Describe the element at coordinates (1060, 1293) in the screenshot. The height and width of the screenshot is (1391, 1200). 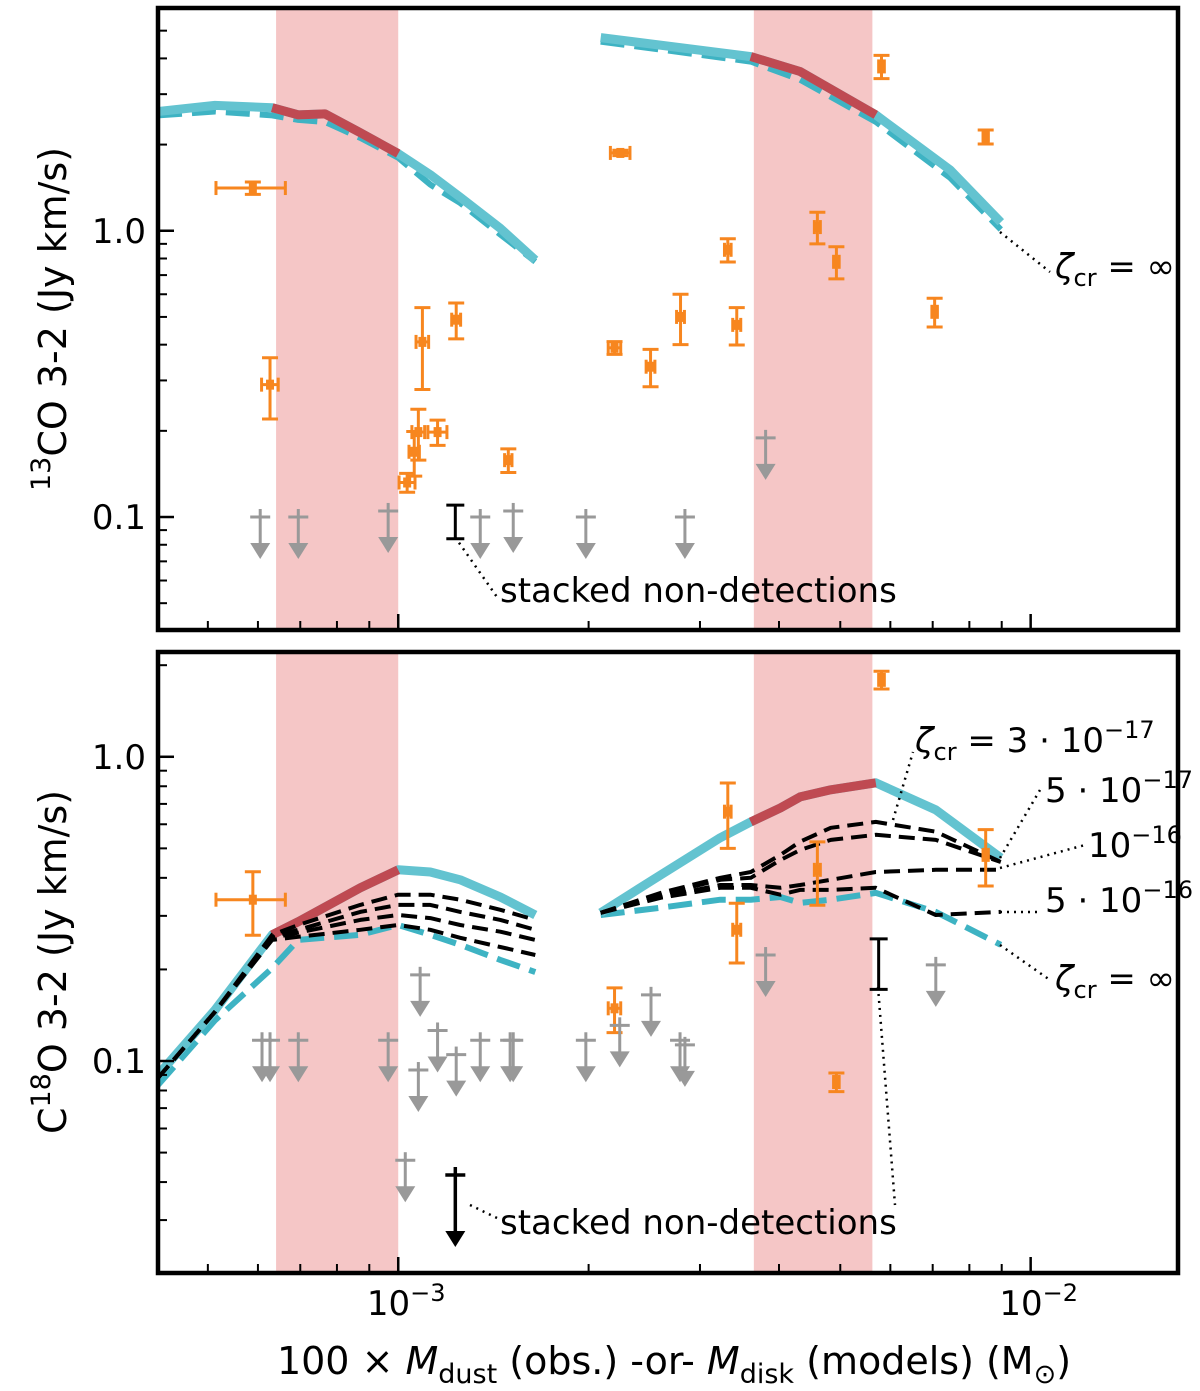
I see `x-tick-exponent: −2` at that location.